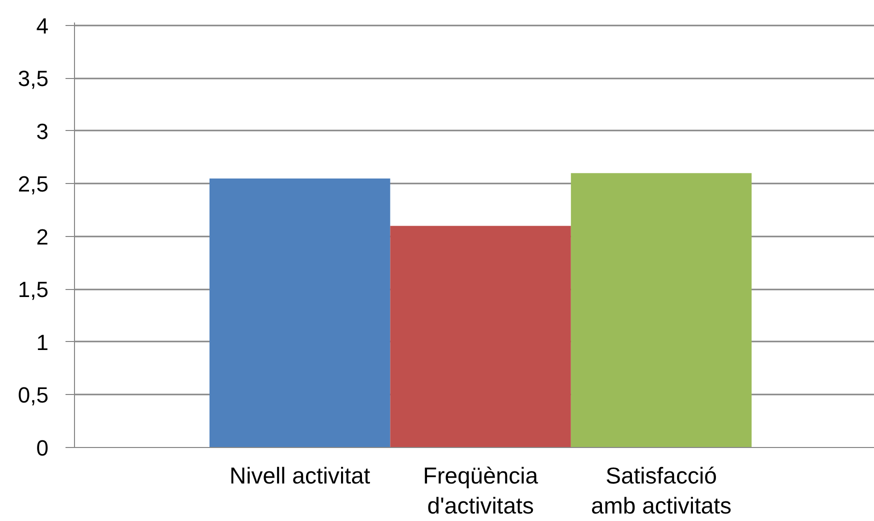 The width and height of the screenshot is (874, 521). Describe the element at coordinates (300, 475) in the screenshot. I see `x-tick-label: Nivell activitat` at that location.